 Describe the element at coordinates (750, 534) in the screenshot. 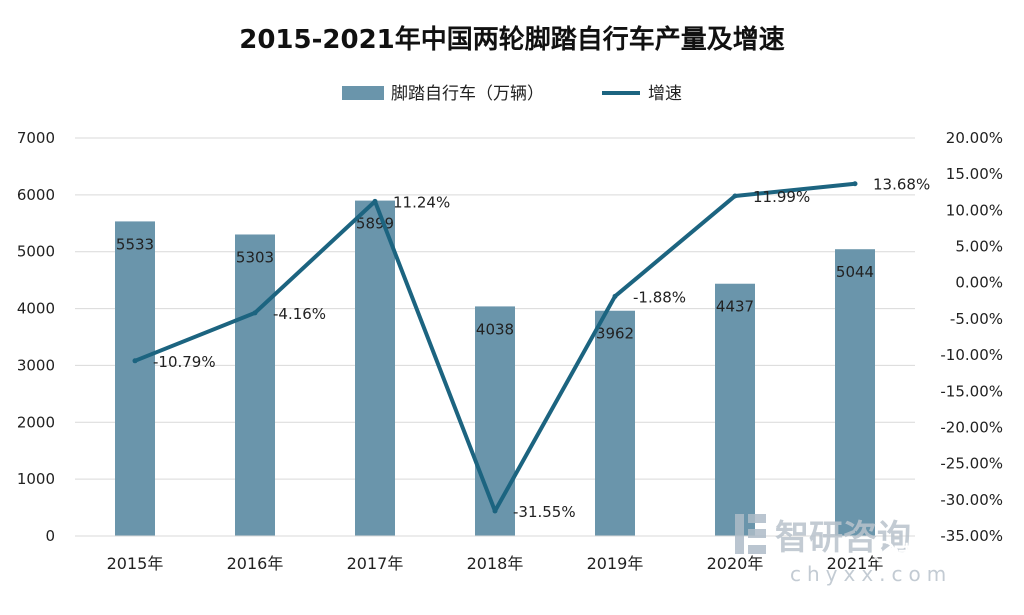

I see `chyxx-logo-icon` at that location.